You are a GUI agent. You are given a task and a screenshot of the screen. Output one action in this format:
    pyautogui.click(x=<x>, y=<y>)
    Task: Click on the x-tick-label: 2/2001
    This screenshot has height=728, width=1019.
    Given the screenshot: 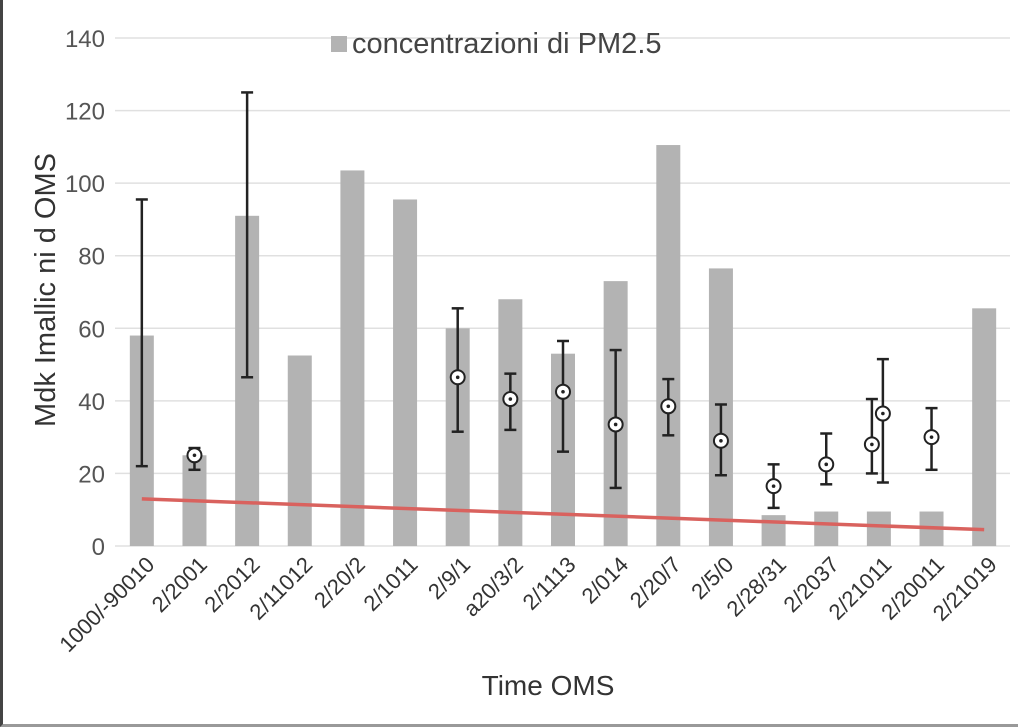 What is the action you would take?
    pyautogui.click(x=179, y=584)
    